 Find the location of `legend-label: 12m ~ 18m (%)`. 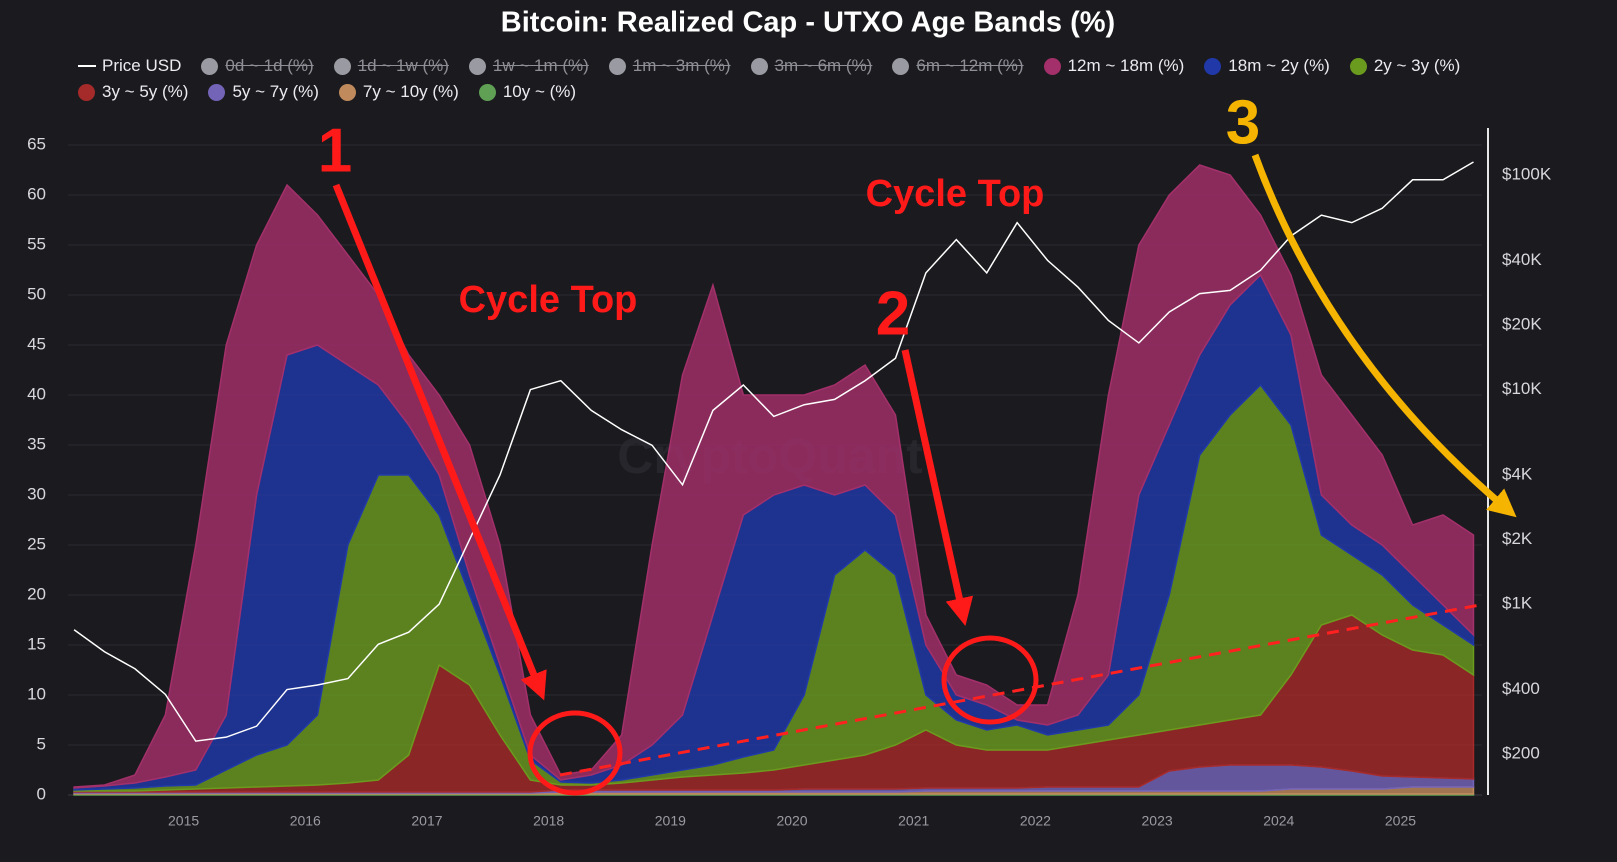

legend-label: 12m ~ 18m (%) is located at coordinates (1126, 65).